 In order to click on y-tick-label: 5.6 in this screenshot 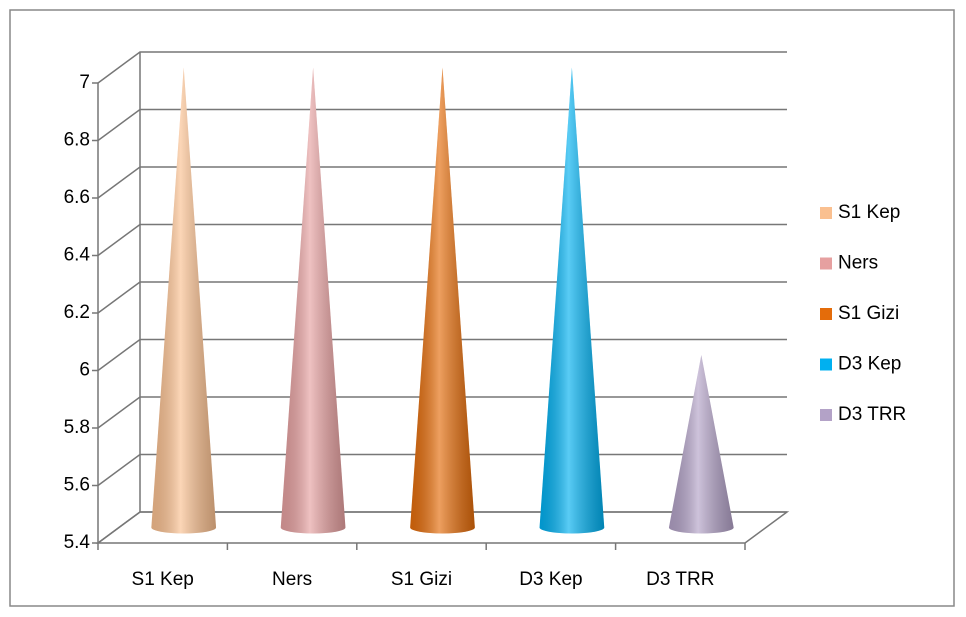, I will do `click(77, 485)`.